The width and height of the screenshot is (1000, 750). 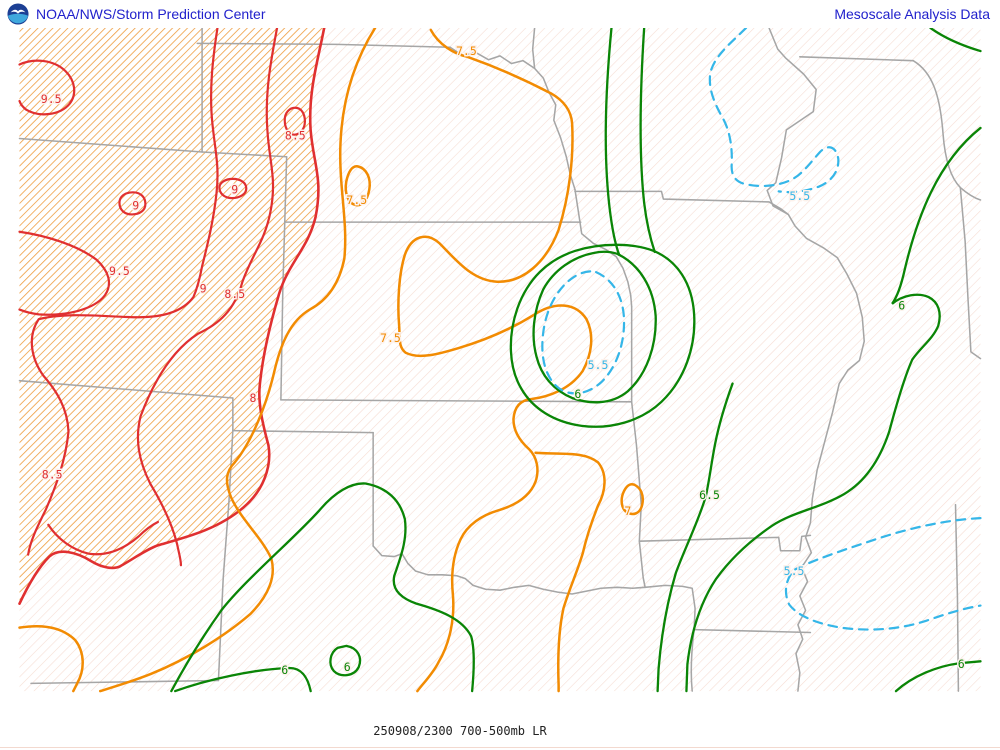 I want to click on header-product-title: Mesoscale Analysis Data, so click(x=912, y=14).